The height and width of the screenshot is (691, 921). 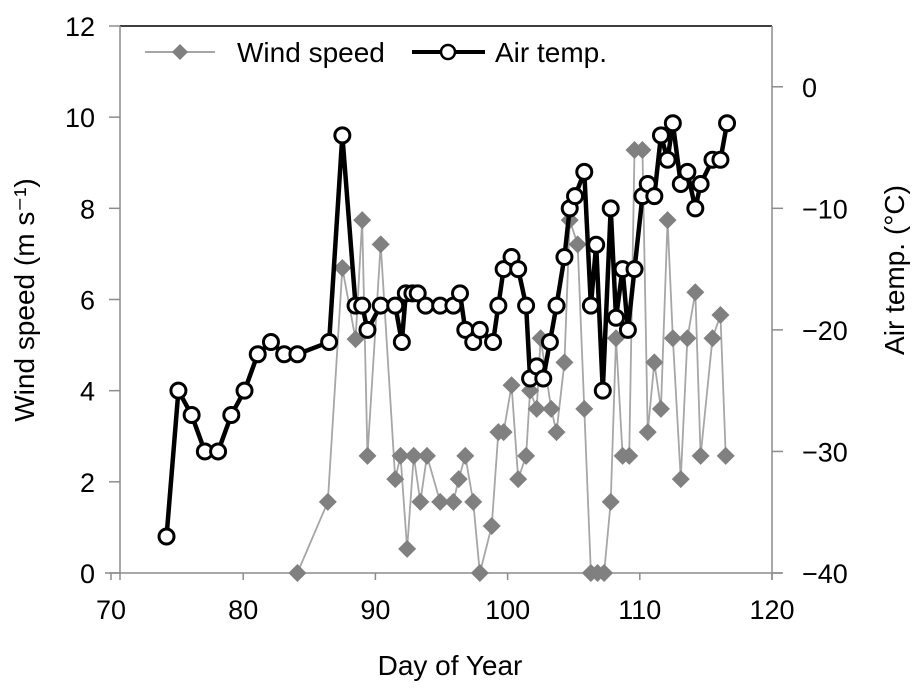 I want to click on right-y-tick-label: 0, so click(x=809, y=88).